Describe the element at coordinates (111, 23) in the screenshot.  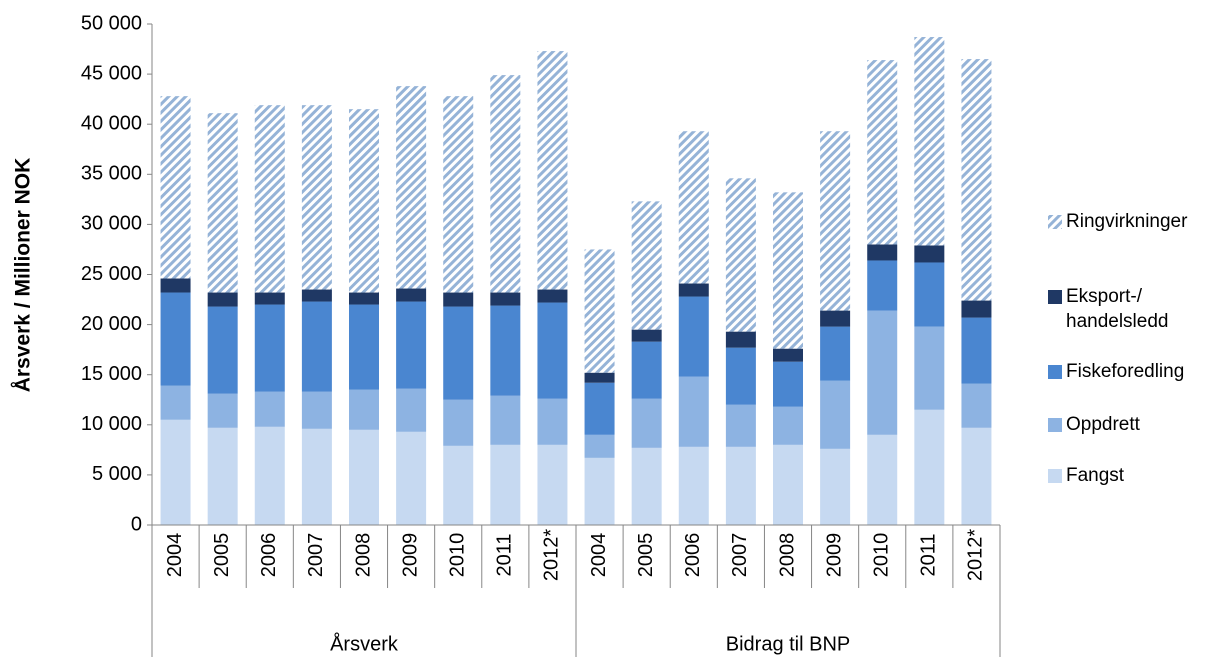
I see `y-tick-label: 50 000` at that location.